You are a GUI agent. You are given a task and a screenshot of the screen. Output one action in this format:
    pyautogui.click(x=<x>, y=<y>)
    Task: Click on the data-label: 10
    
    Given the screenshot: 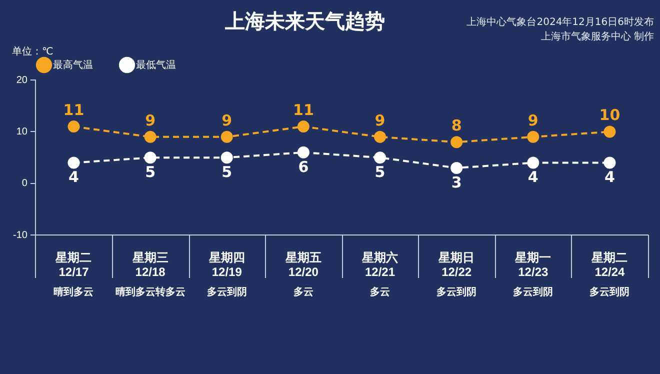 What is the action you would take?
    pyautogui.click(x=609, y=115)
    